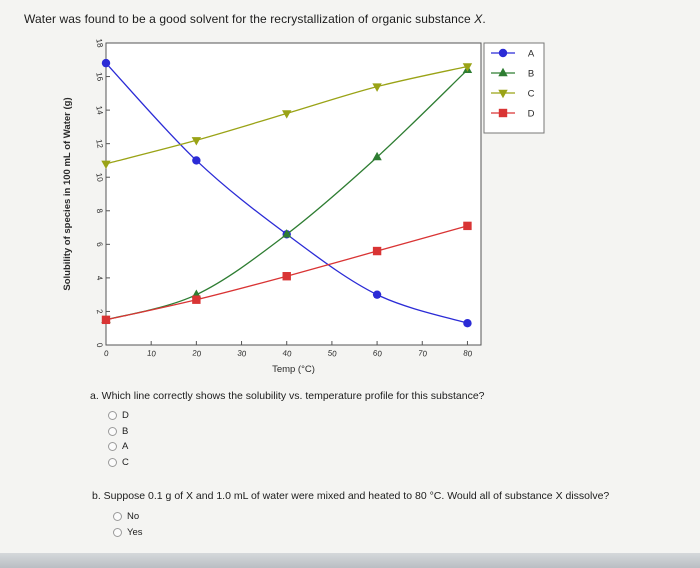 This screenshot has width=700, height=568. Describe the element at coordinates (478, 19) in the screenshot. I see `substance-name: X` at that location.